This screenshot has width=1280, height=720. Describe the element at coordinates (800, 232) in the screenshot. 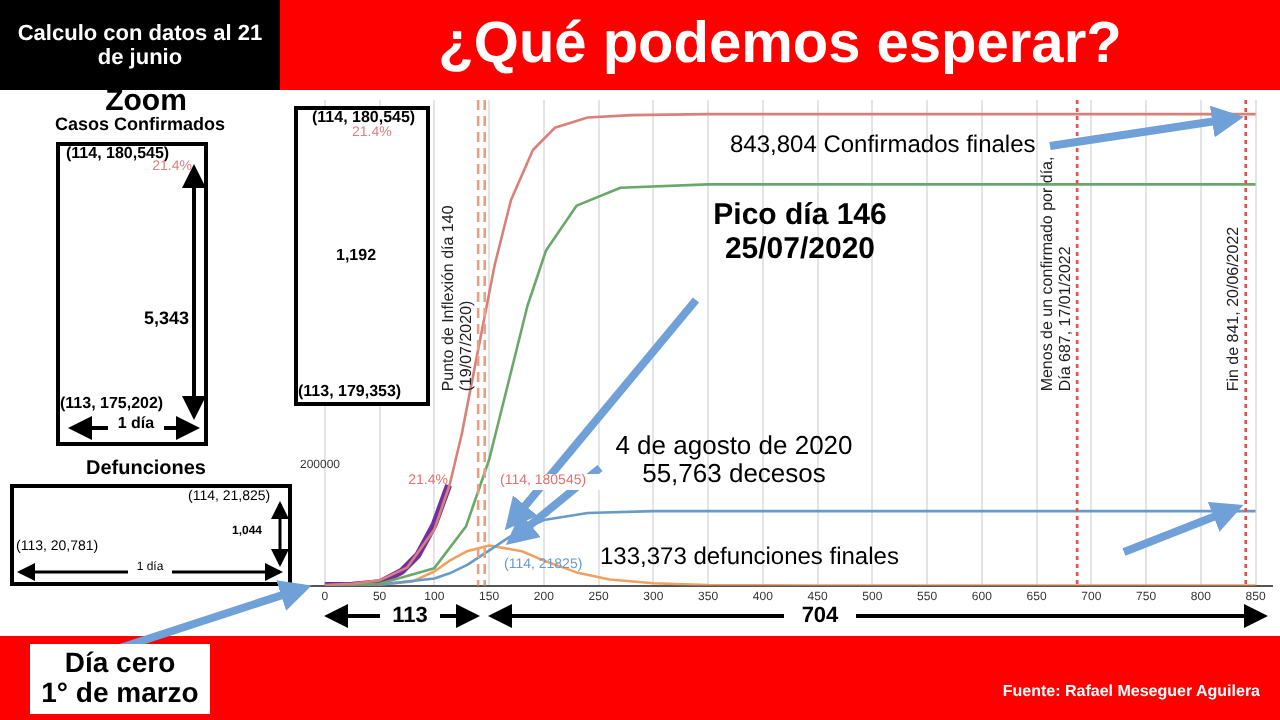

I see `annotation: Pico día 146 25/07/2020` at that location.